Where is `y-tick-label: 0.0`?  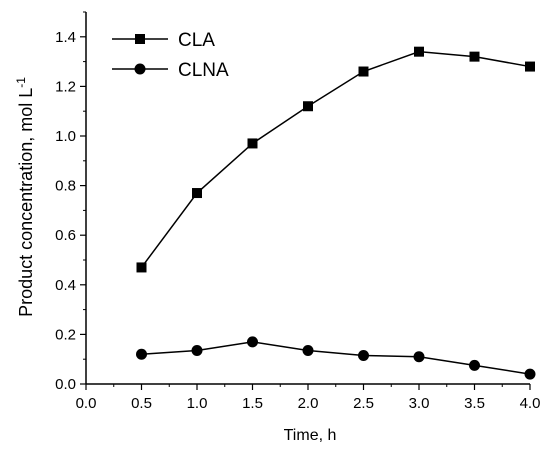
y-tick-label: 0.0 is located at coordinates (65, 384).